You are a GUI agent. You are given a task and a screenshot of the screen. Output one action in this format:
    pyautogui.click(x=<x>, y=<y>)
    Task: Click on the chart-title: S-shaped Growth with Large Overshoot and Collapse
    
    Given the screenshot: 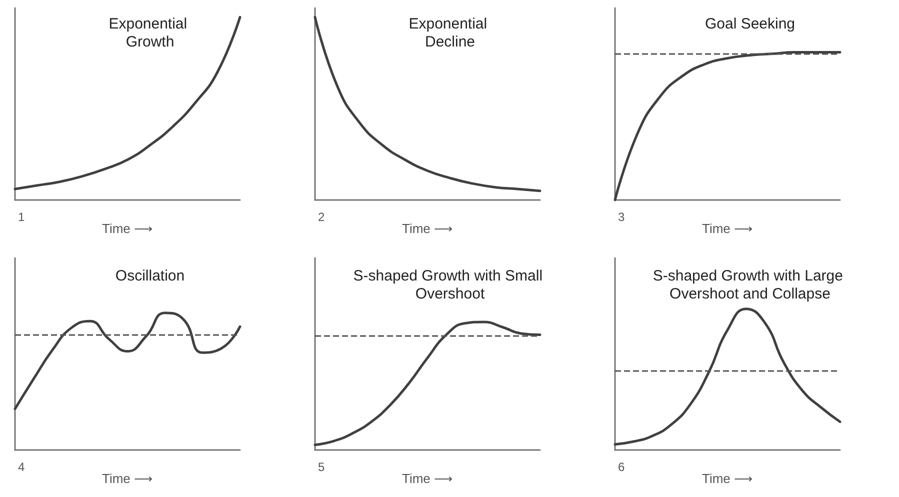 What is the action you would take?
    pyautogui.click(x=750, y=285)
    